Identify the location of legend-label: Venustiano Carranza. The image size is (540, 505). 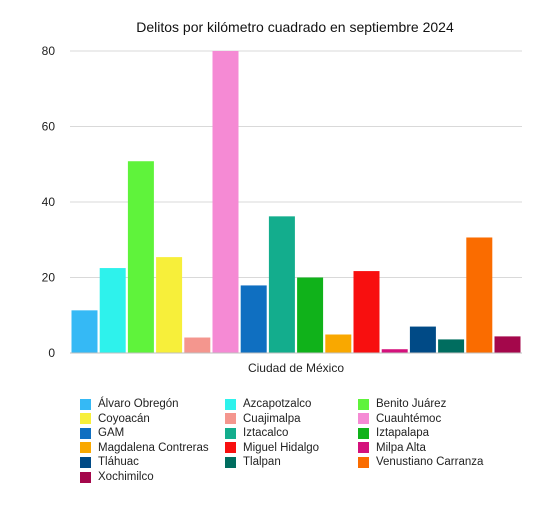
(430, 462).